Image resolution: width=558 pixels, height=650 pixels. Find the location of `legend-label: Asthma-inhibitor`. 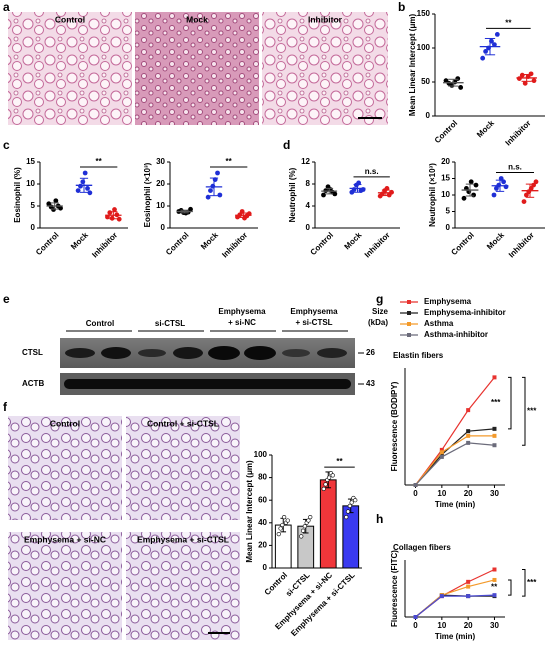

legend-label: Asthma-inhibitor is located at coordinates (456, 334).